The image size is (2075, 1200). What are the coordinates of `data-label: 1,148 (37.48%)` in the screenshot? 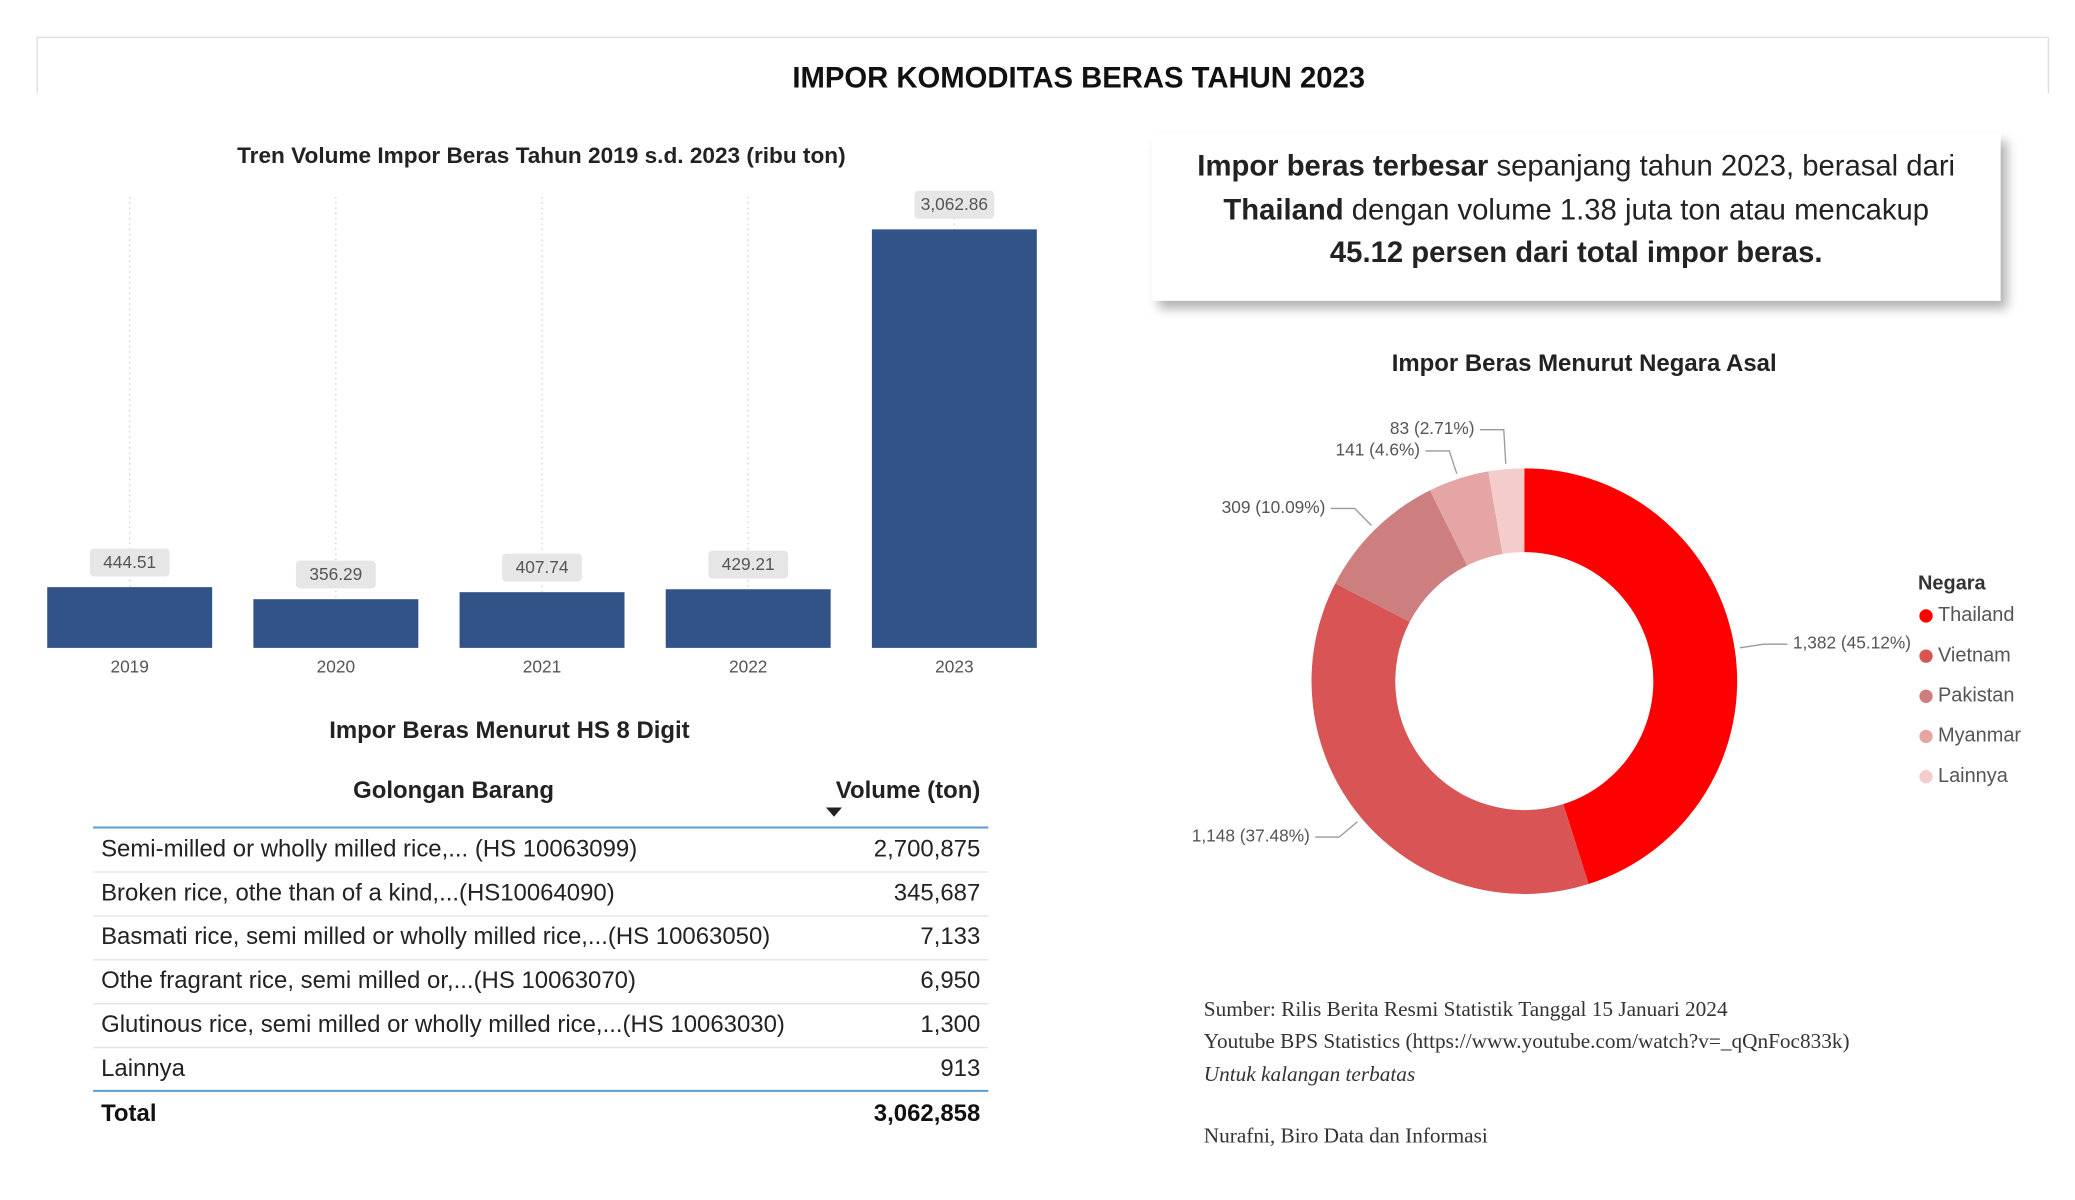 It's located at (1251, 836).